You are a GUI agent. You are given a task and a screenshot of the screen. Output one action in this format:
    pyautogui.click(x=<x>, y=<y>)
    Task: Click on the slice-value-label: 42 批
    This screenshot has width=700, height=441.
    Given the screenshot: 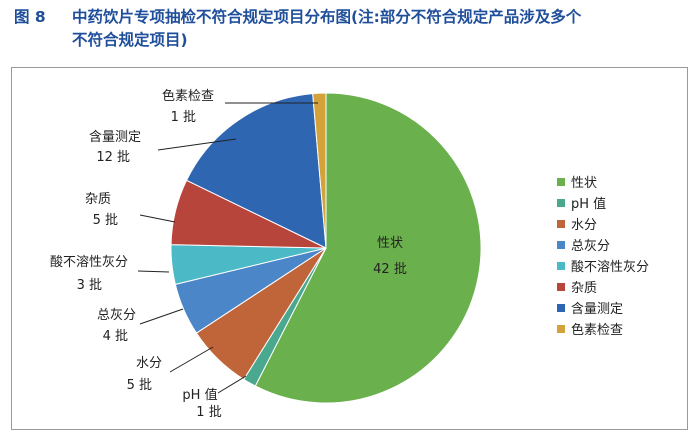 What is the action you would take?
    pyautogui.click(x=390, y=269)
    